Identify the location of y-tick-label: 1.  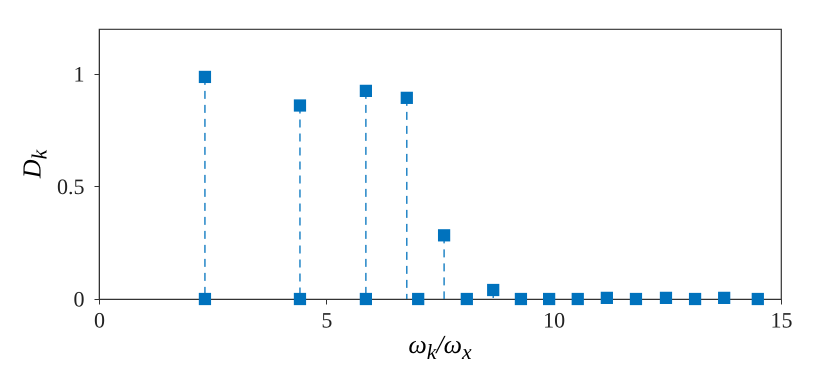
(79, 74).